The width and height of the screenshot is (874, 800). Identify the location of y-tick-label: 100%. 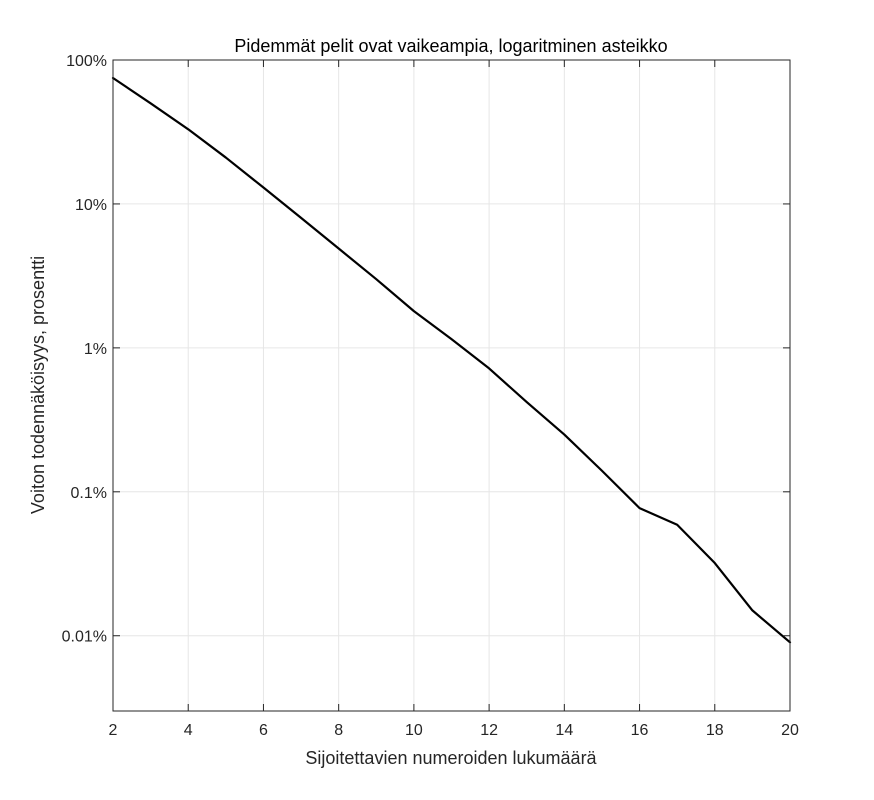
(86, 61).